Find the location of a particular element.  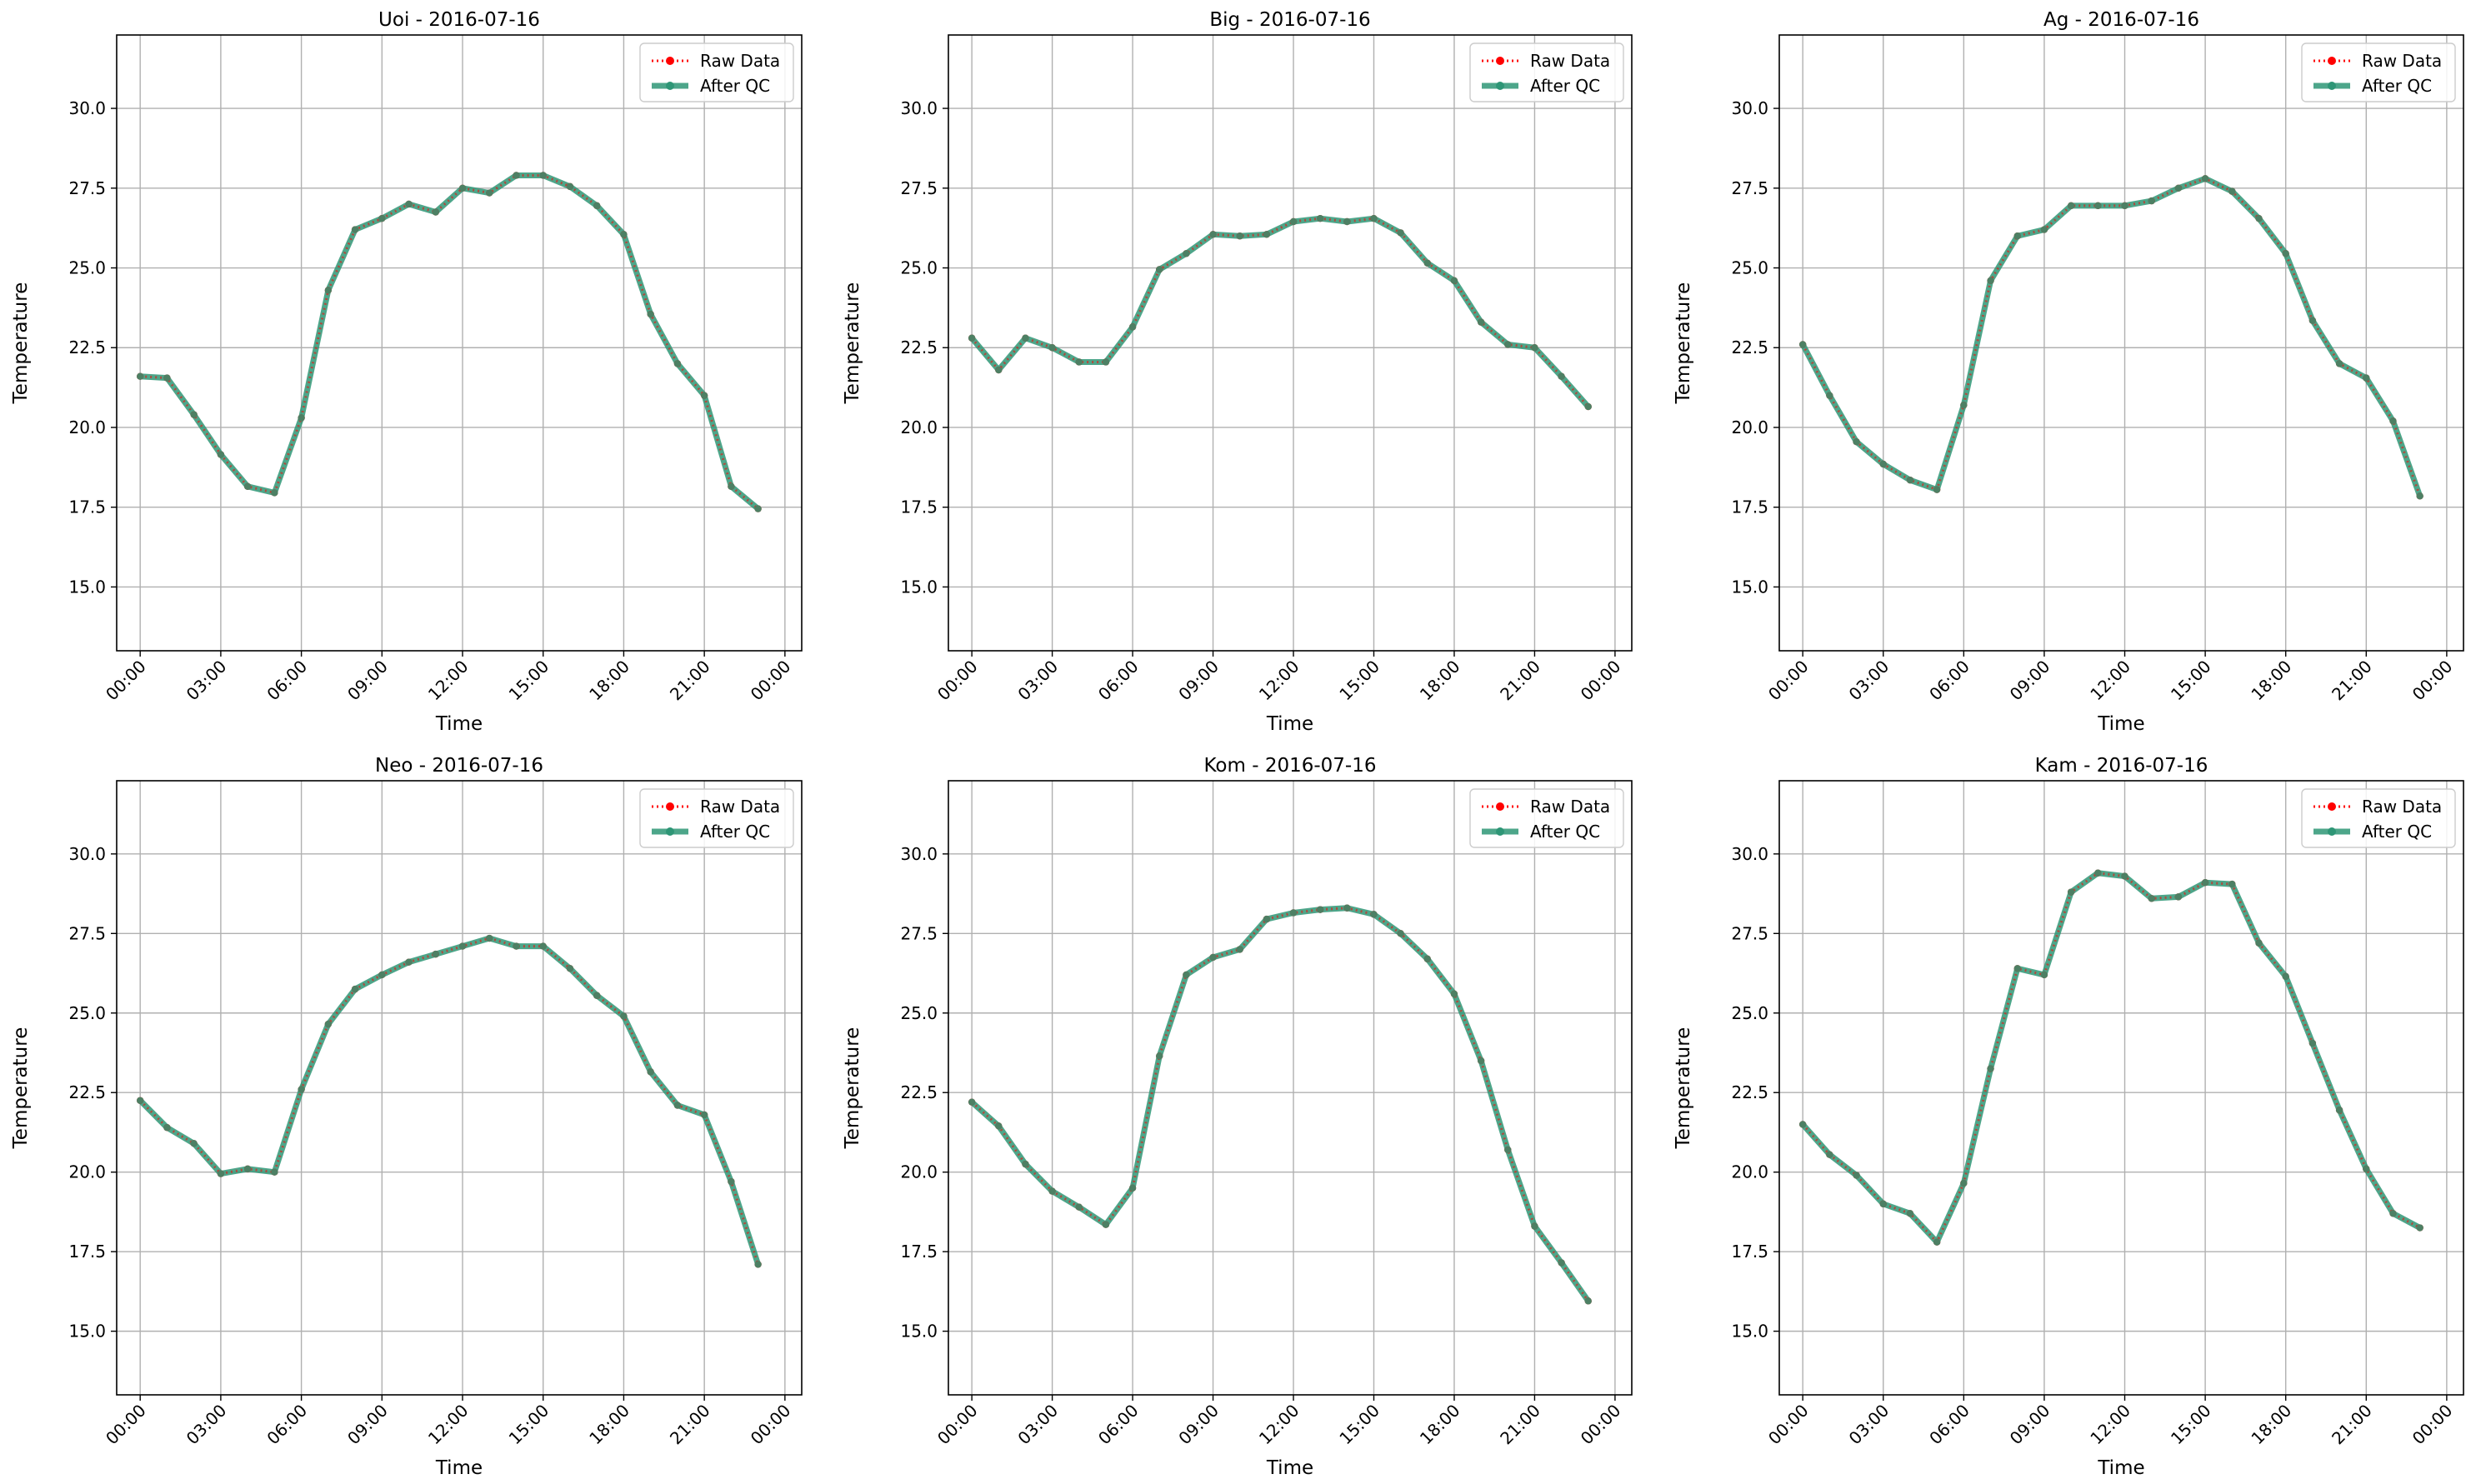

y-tick-label: 22.5 is located at coordinates (1750, 347).